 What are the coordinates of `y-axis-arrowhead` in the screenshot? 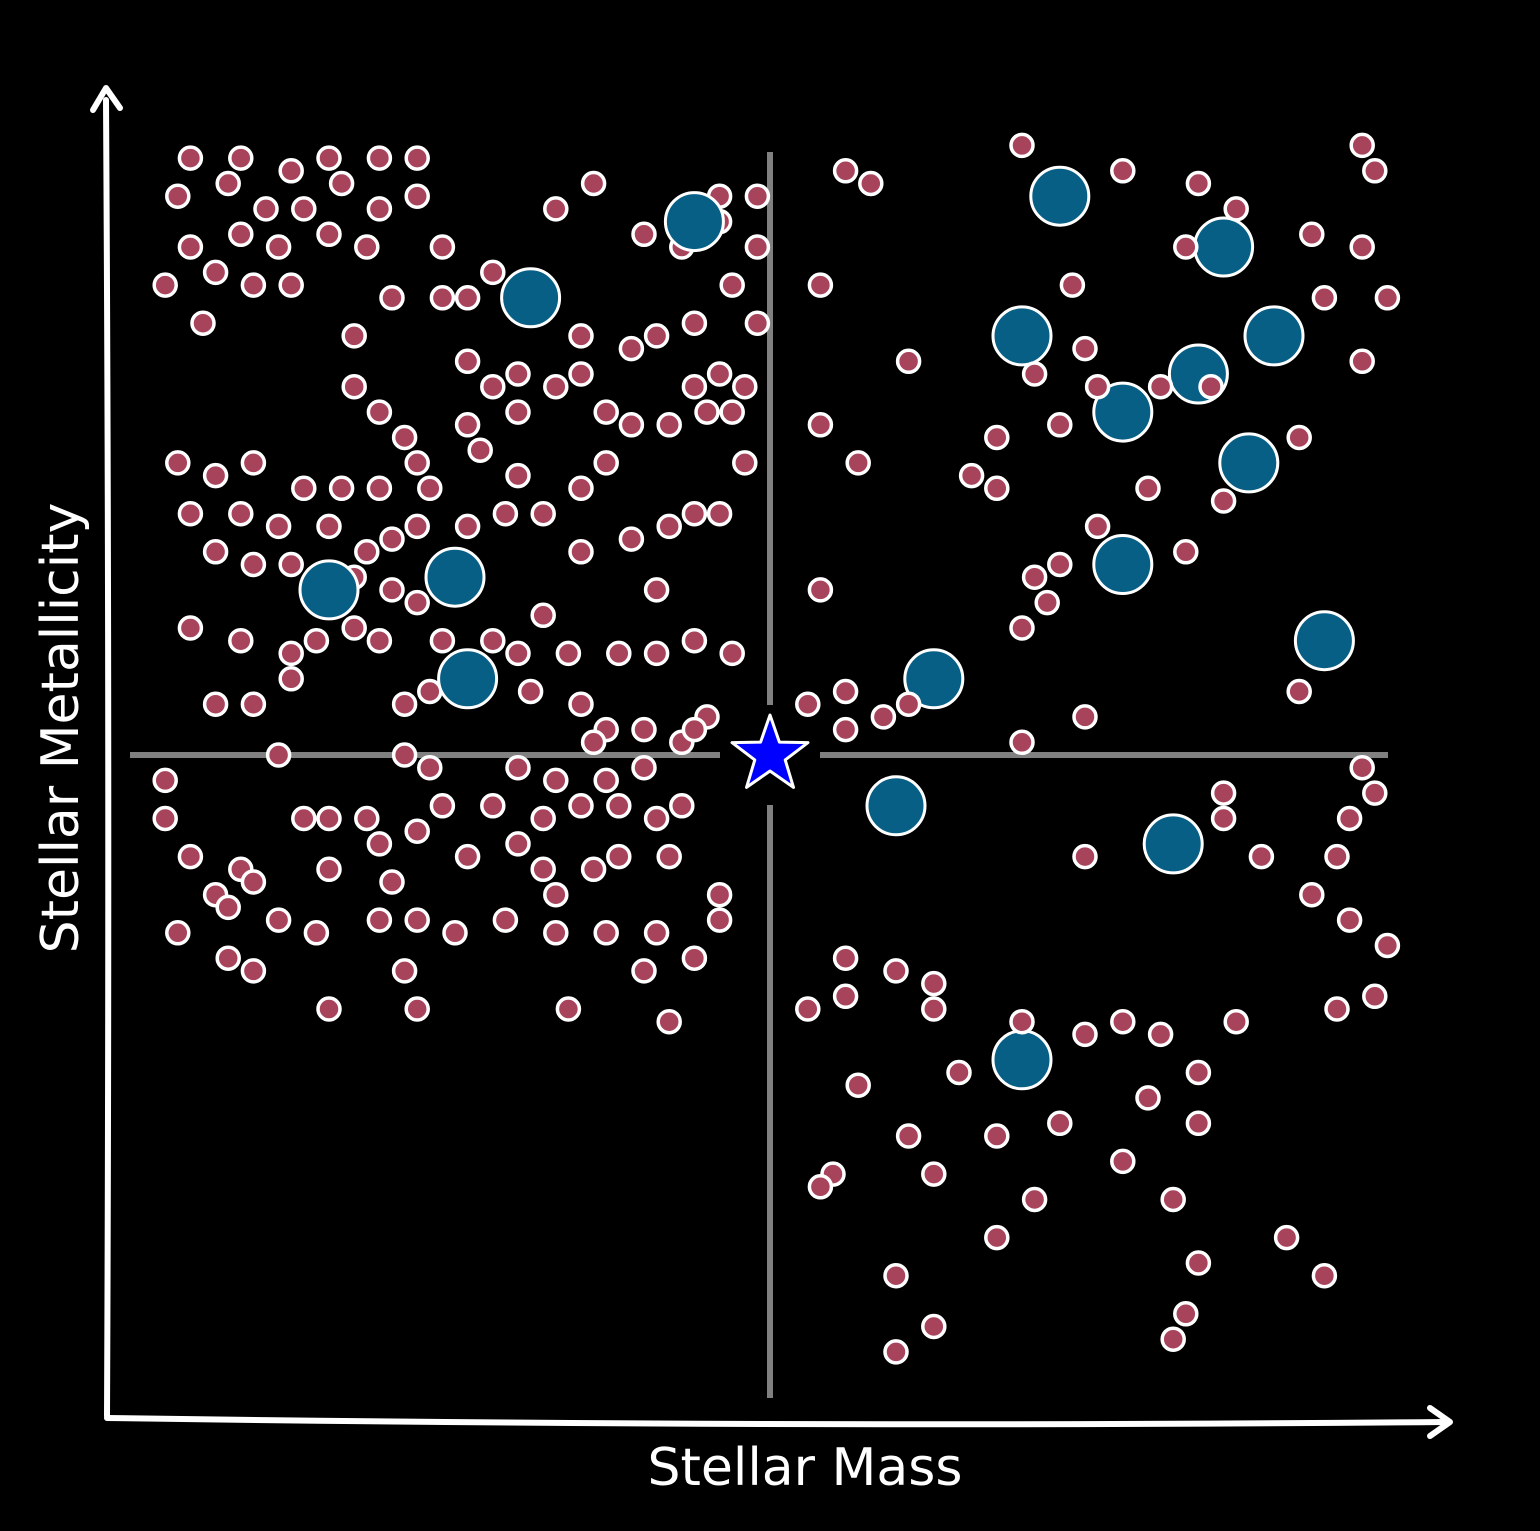 It's located at (106, 99).